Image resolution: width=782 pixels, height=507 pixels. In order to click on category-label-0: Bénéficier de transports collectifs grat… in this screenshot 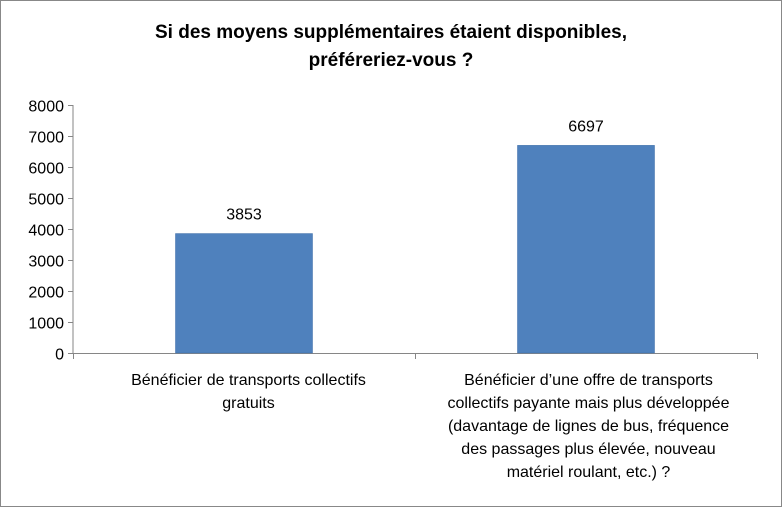, I will do `click(248, 392)`.